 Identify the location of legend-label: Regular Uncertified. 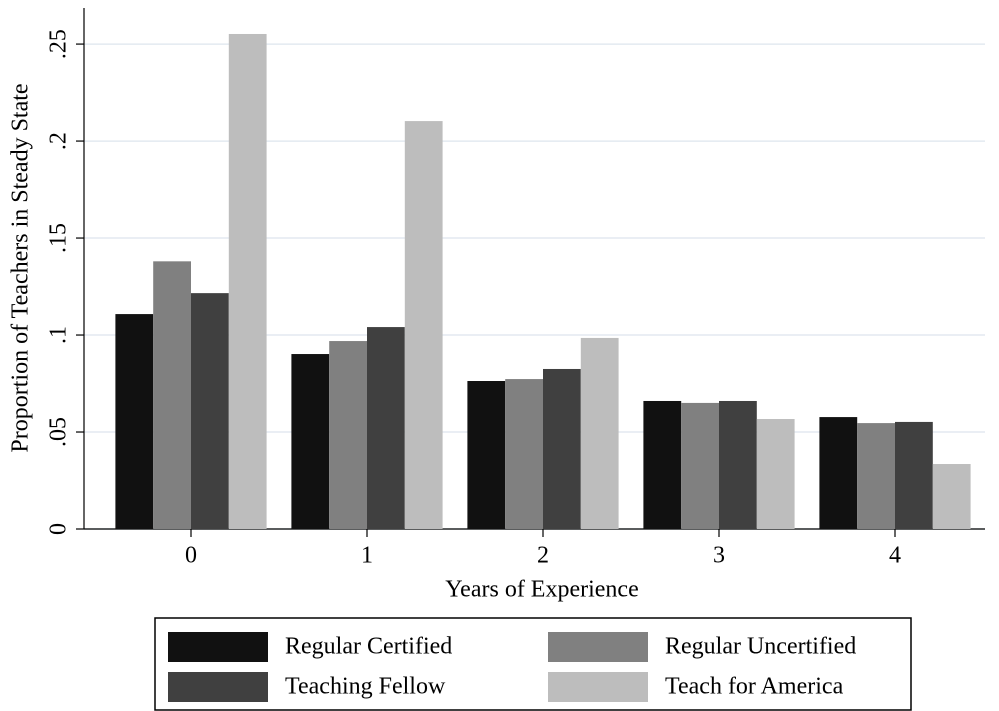
(760, 647).